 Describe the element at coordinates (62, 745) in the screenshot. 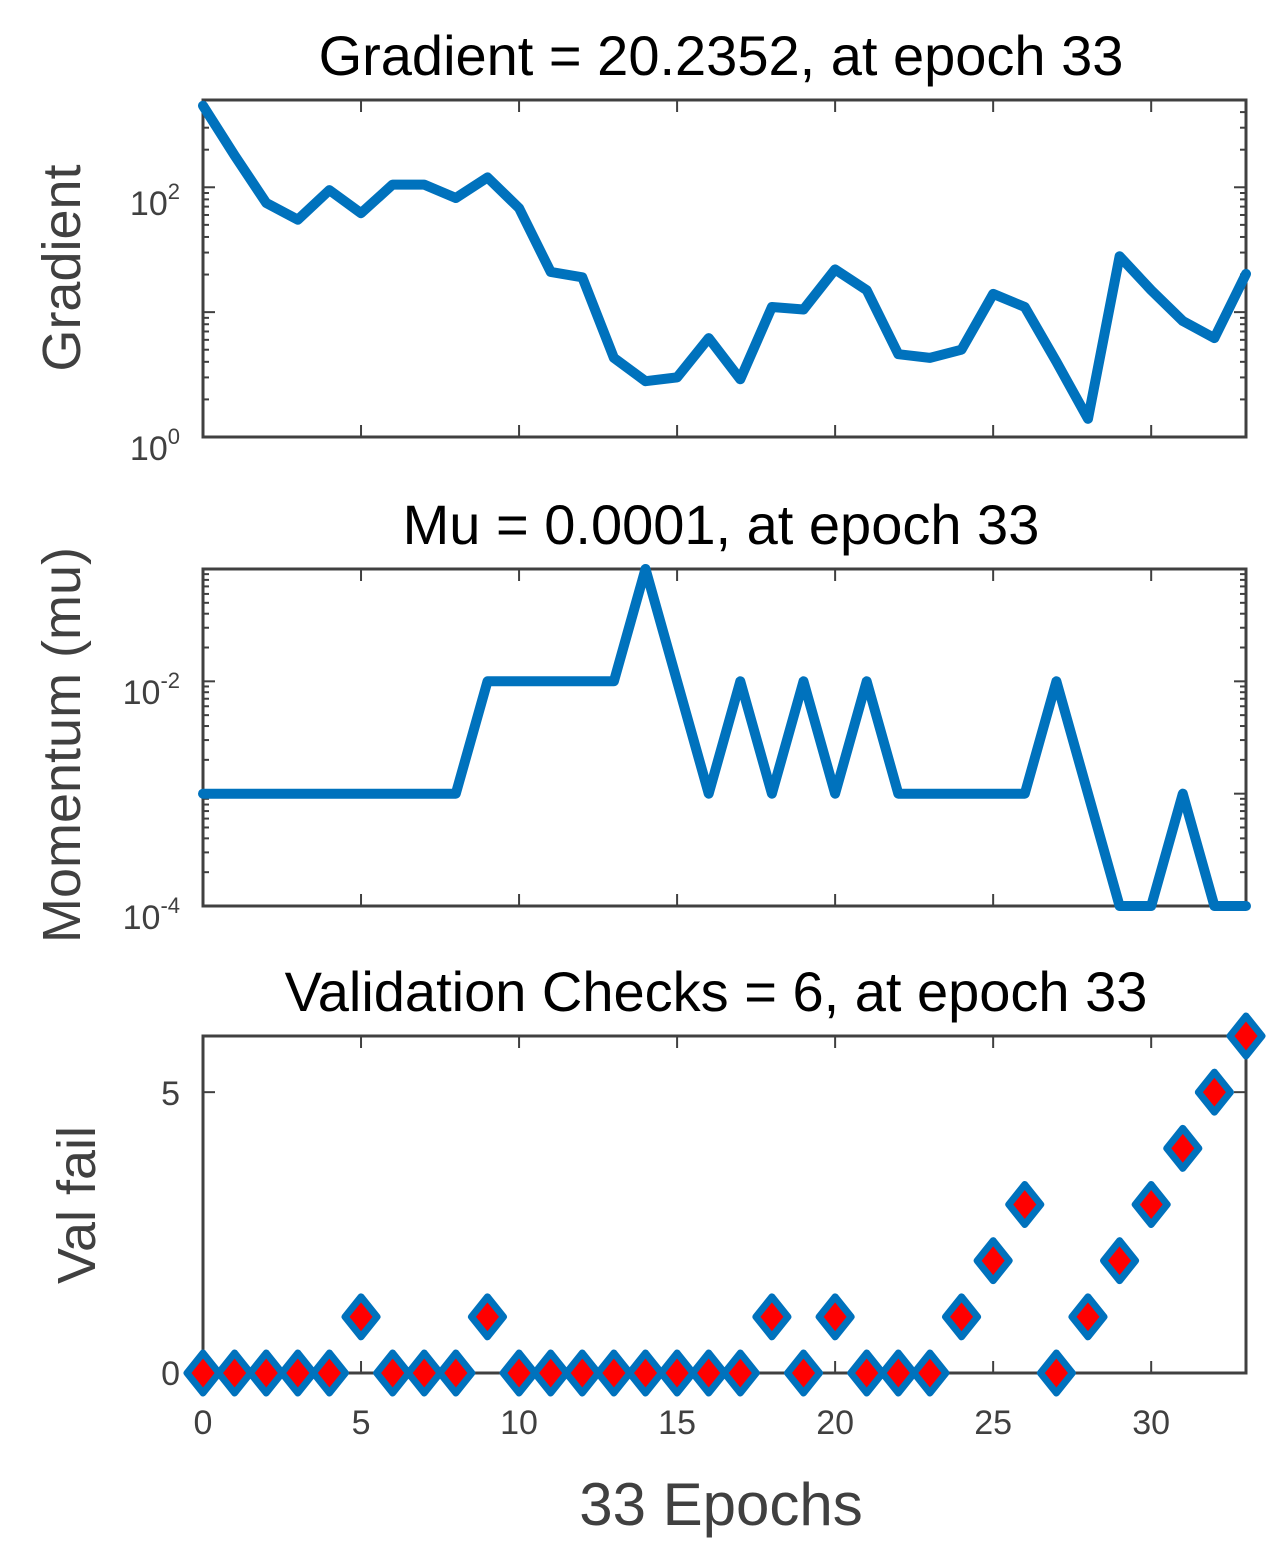

I see `mu-ylabel: Momentum (mu)` at that location.